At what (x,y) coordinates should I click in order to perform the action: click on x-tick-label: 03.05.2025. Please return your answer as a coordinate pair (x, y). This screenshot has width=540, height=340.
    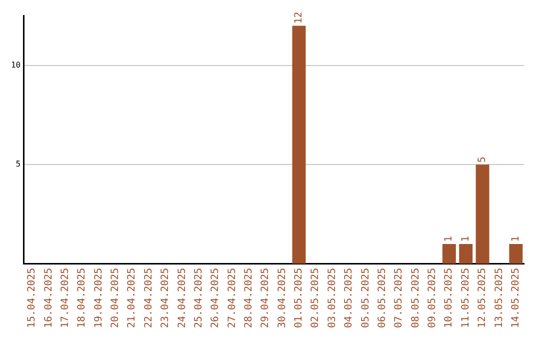
    Looking at the image, I should click on (332, 298).